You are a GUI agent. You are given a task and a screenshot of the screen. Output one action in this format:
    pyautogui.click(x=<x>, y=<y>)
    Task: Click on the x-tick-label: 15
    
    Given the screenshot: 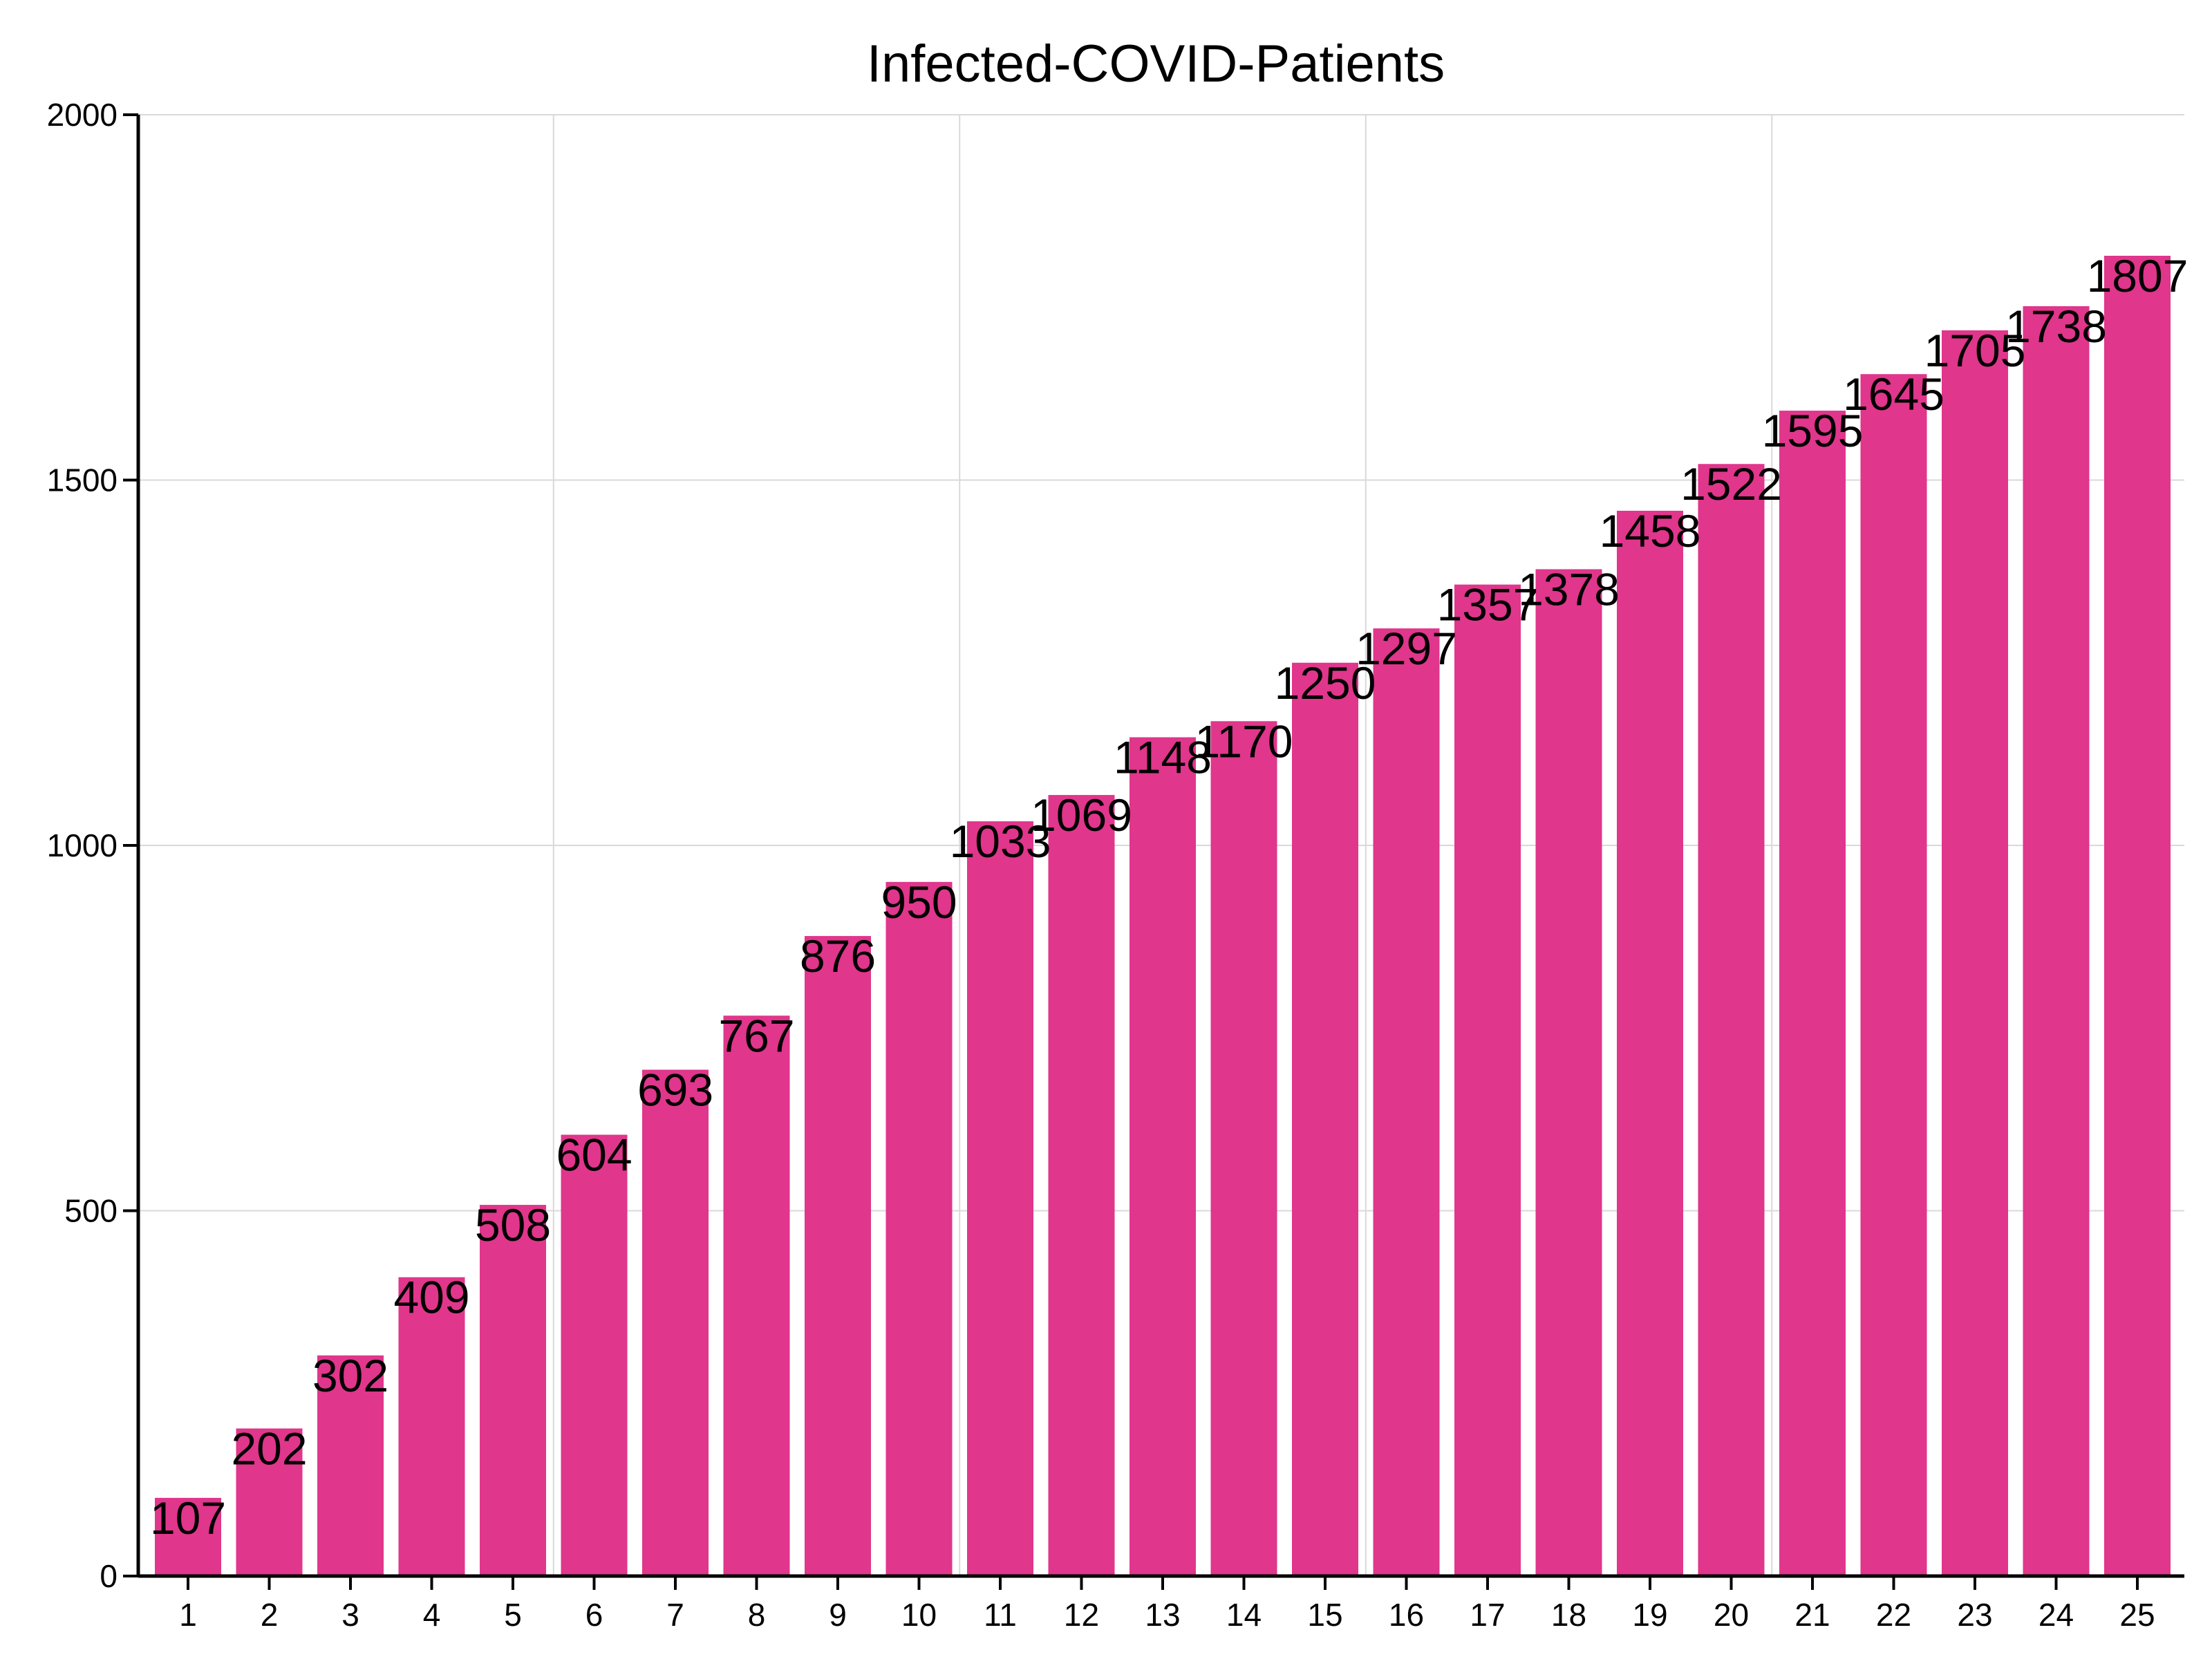 What is the action you would take?
    pyautogui.click(x=1324, y=1615)
    